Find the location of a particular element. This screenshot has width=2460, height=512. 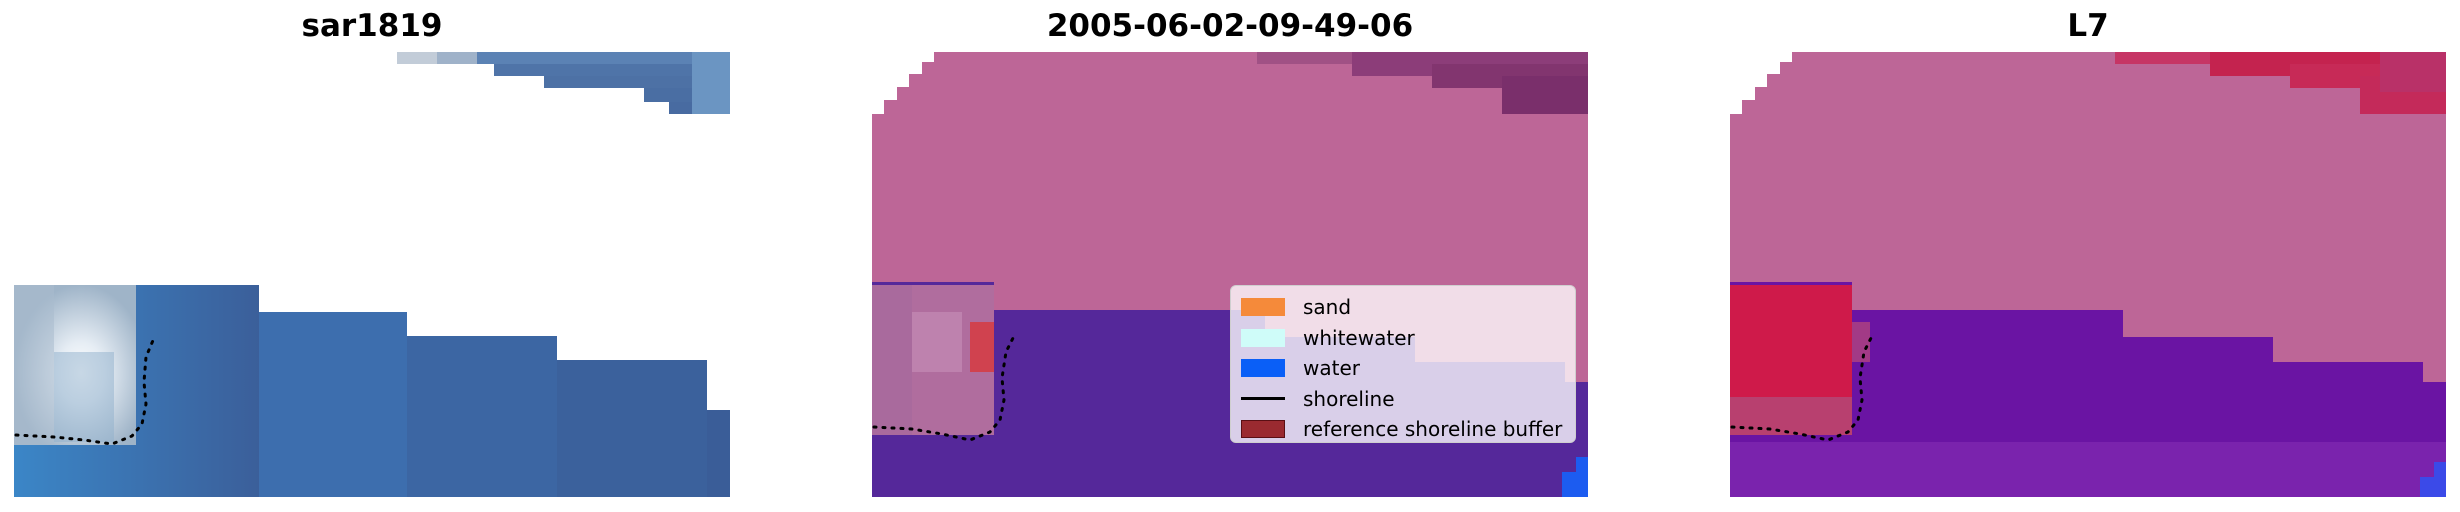

legend-item-sand: sand is located at coordinates (1403, 307).